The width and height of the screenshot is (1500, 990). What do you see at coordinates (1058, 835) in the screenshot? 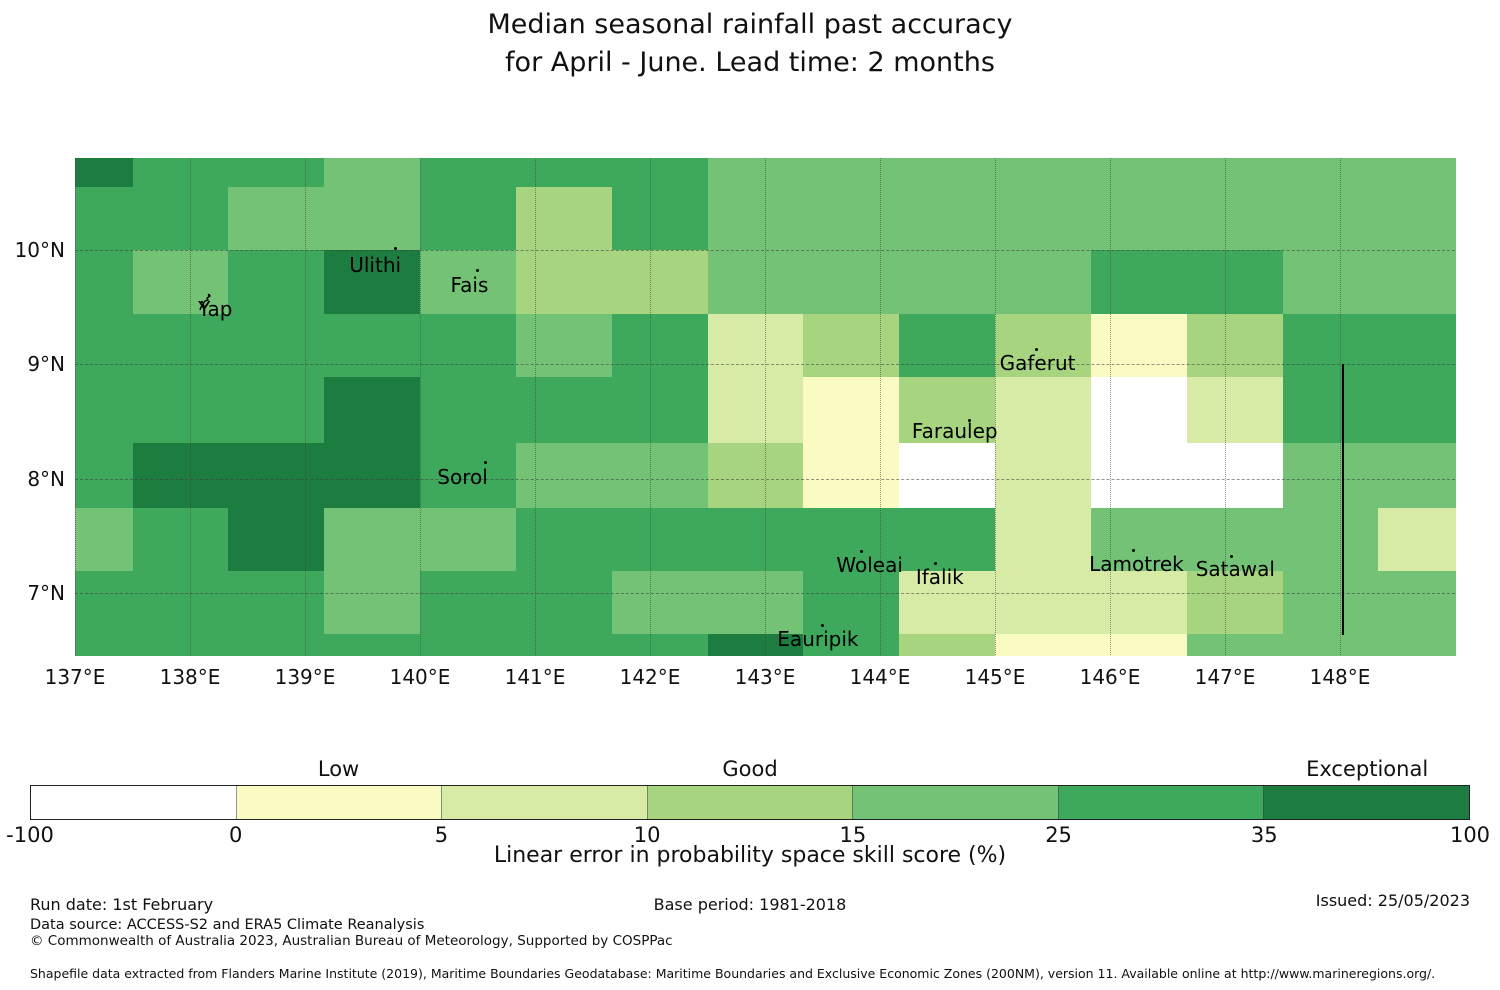
I see `colorbar-tick-label: 25` at bounding box center [1058, 835].